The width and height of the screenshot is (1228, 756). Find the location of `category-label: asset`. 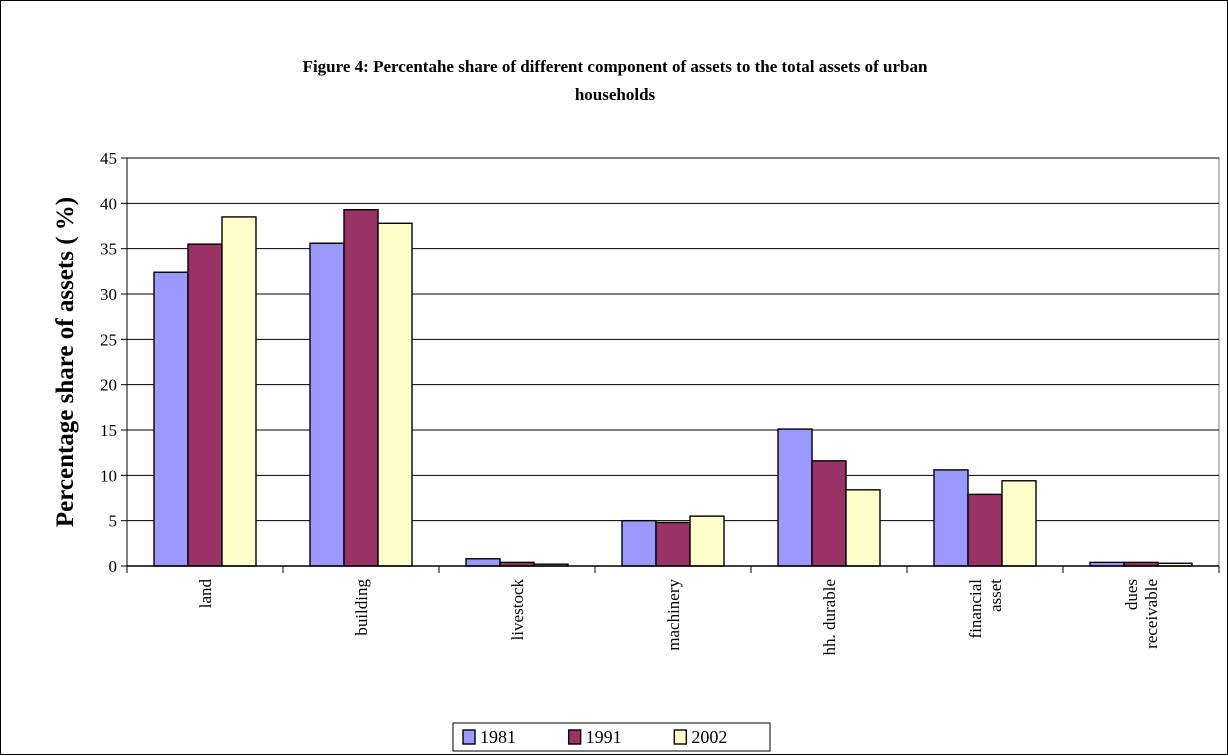

category-label: asset is located at coordinates (995, 595).